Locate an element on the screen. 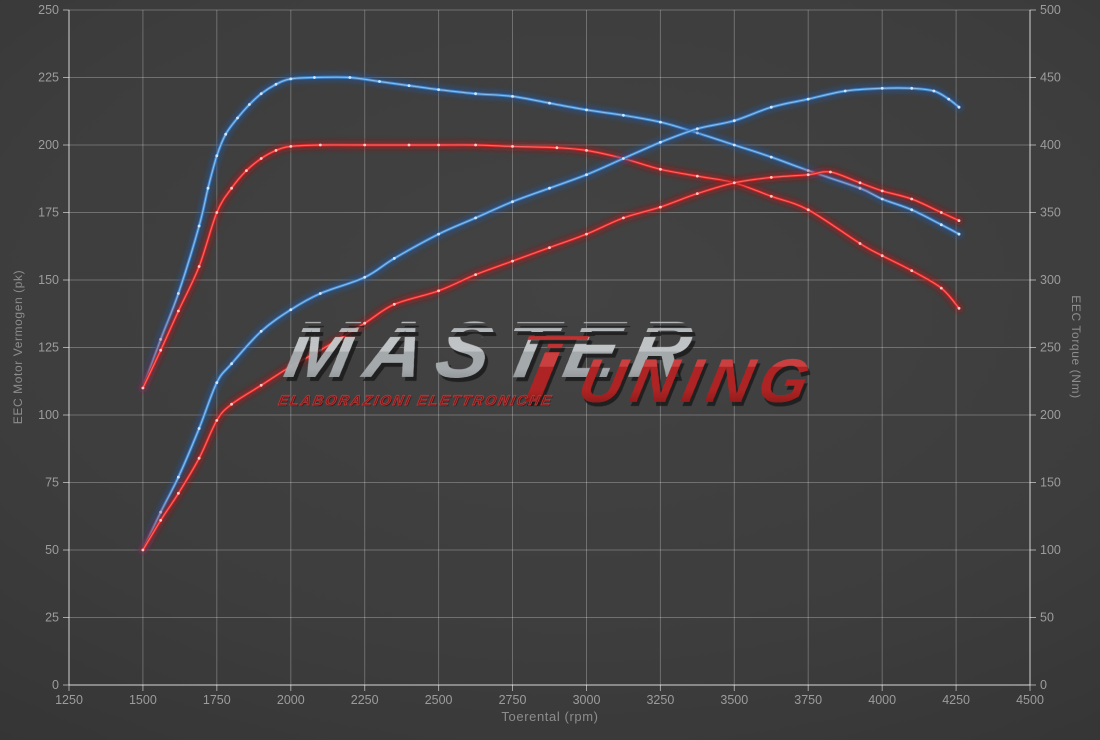 This screenshot has height=740, width=1100. y-left-tick-label: 250 is located at coordinates (48, 10).